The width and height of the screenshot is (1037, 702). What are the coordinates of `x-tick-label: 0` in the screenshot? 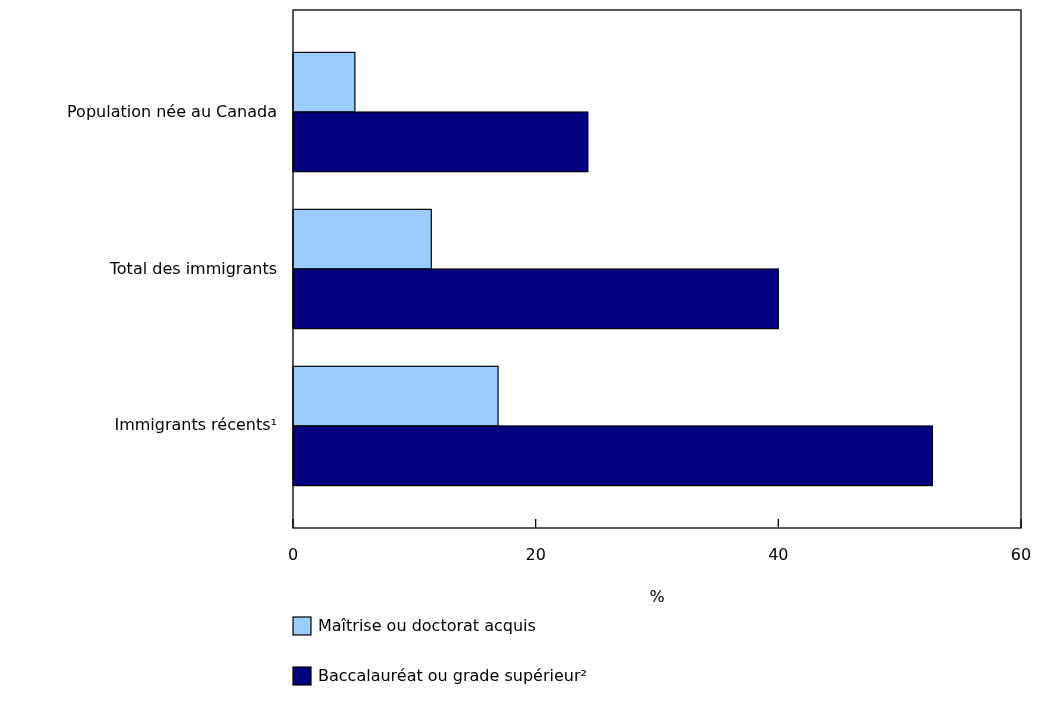 It's located at (293, 554).